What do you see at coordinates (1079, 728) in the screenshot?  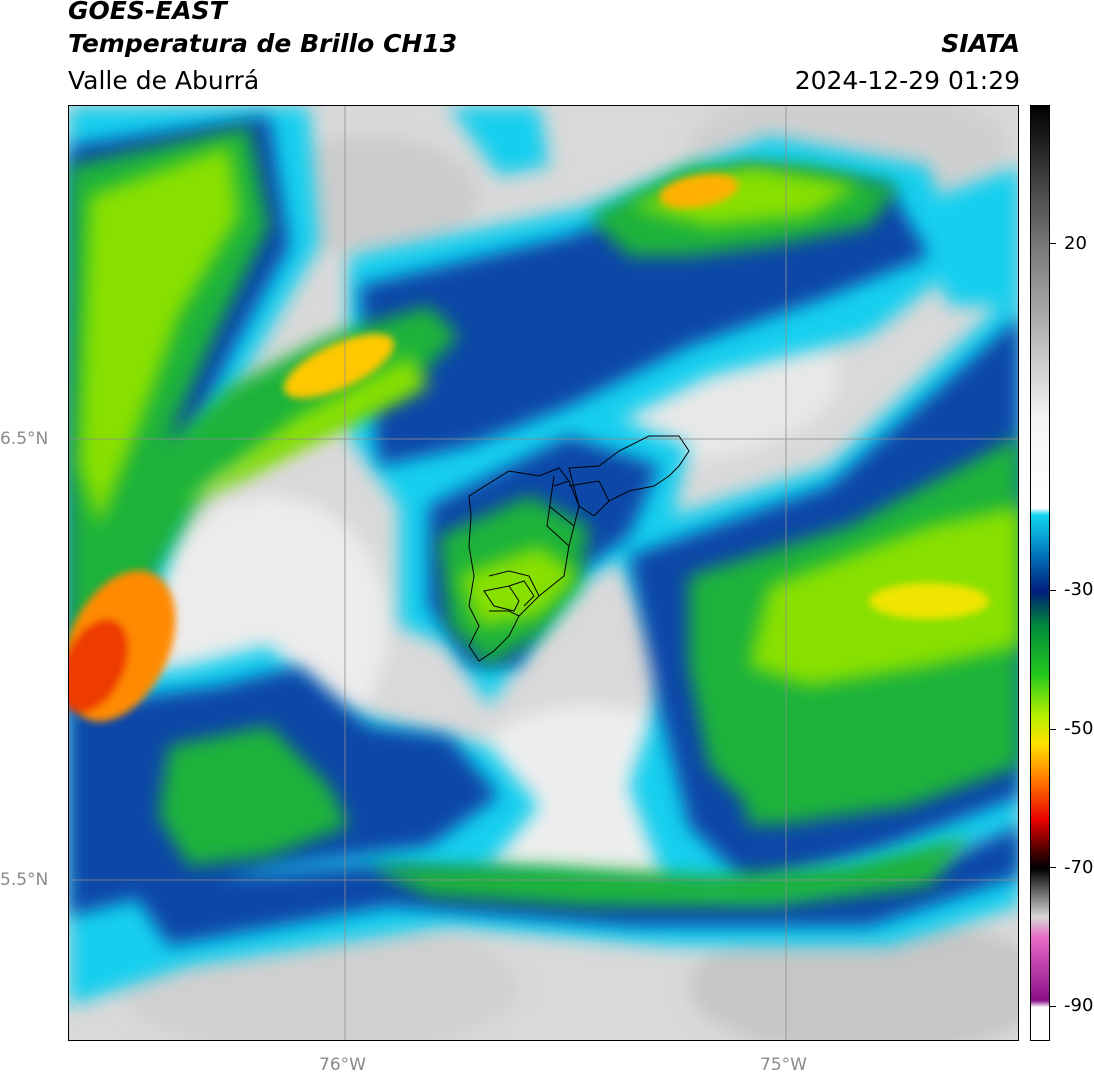 I see `colorbar-tick-label: -50` at bounding box center [1079, 728].